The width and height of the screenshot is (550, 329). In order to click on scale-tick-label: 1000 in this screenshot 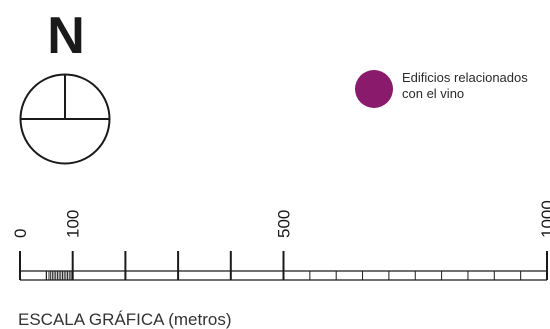, I will do `click(544, 219)`.